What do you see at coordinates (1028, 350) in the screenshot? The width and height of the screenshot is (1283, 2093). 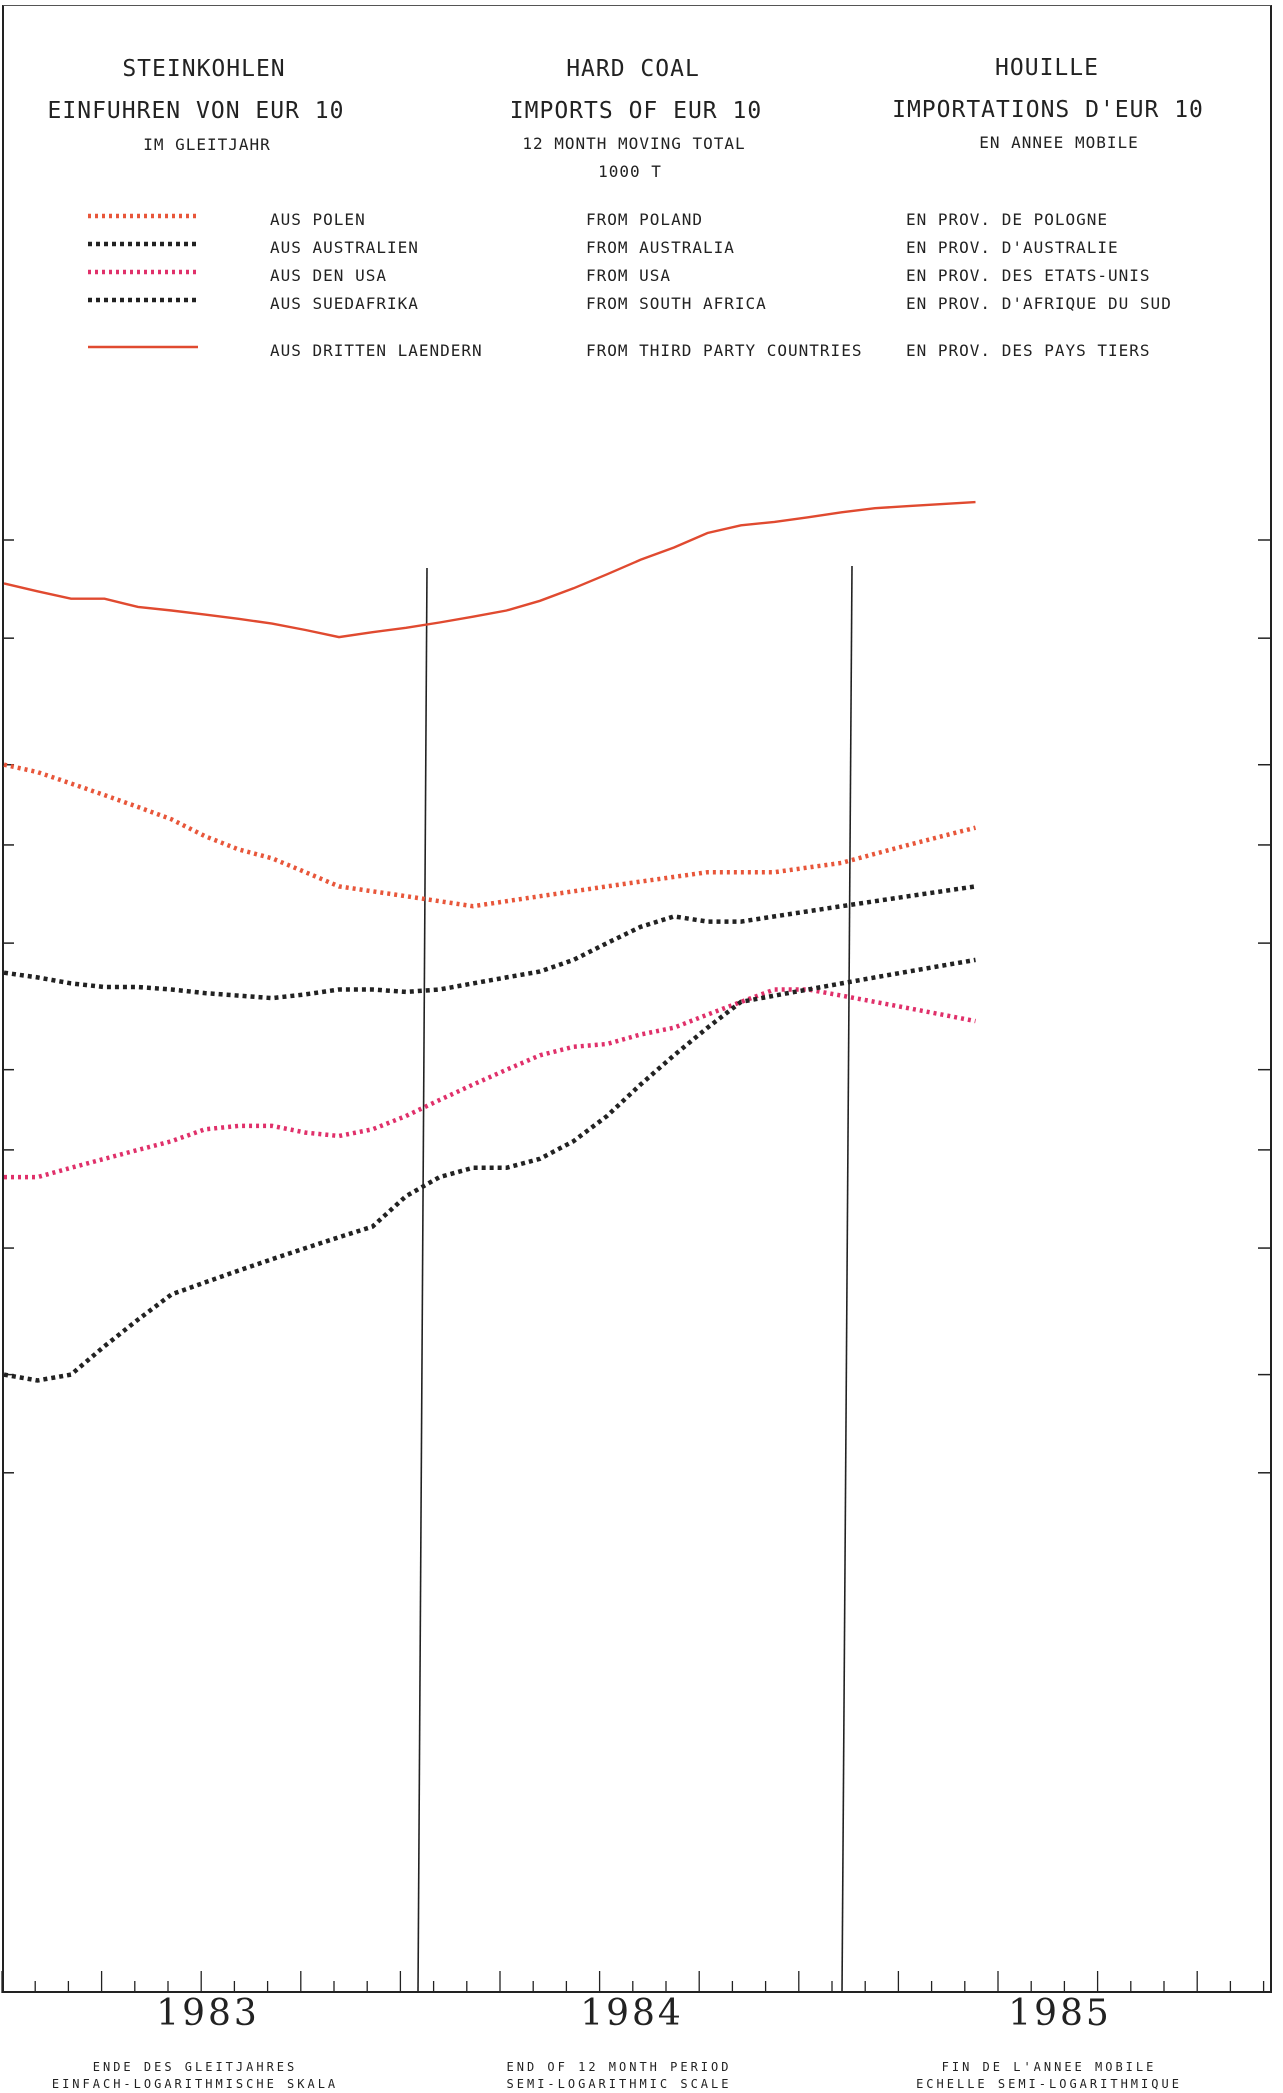 I see `legend-label-fr-third: EN PROV. DES PAYS TIERS` at bounding box center [1028, 350].